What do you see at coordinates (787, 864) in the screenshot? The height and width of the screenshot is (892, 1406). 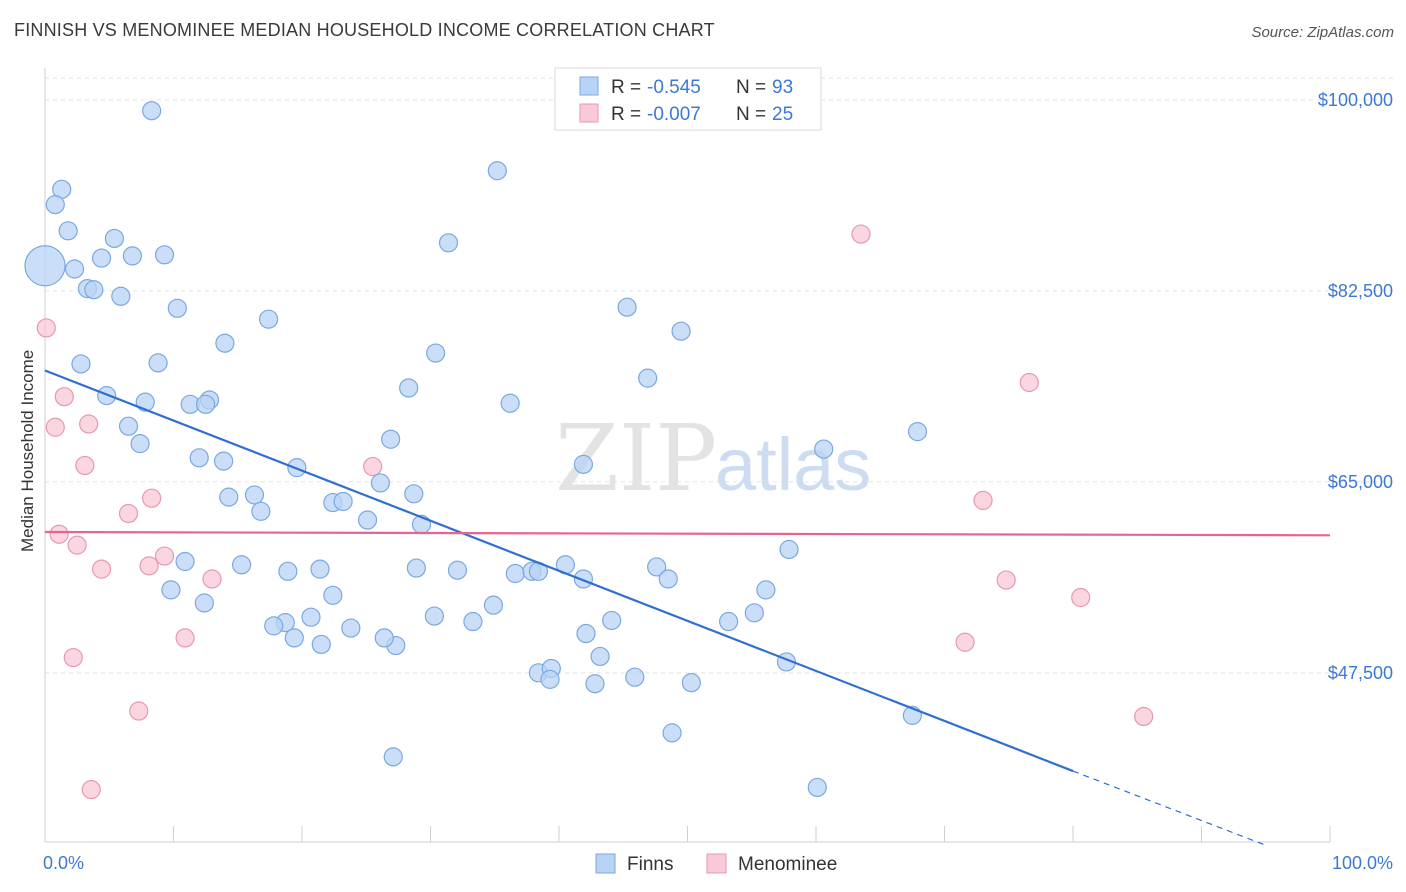 I see `legend-bottom-label: Menominee` at bounding box center [787, 864].